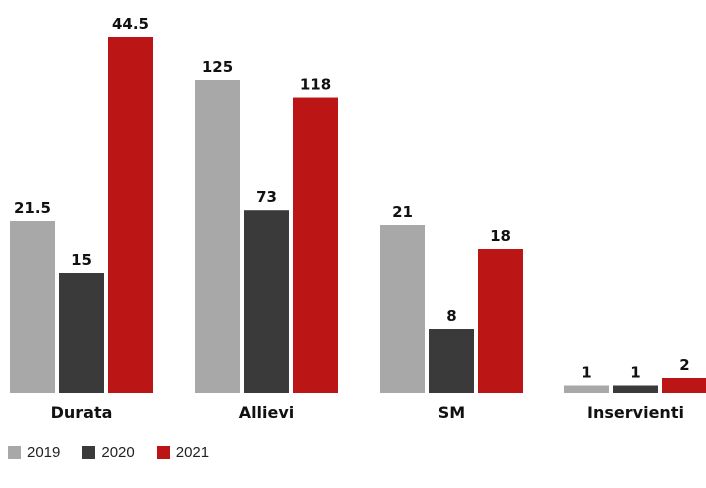 The height and width of the screenshot is (488, 706). What do you see at coordinates (130, 24) in the screenshot?
I see `value-label-durata-2021: 44.5` at bounding box center [130, 24].